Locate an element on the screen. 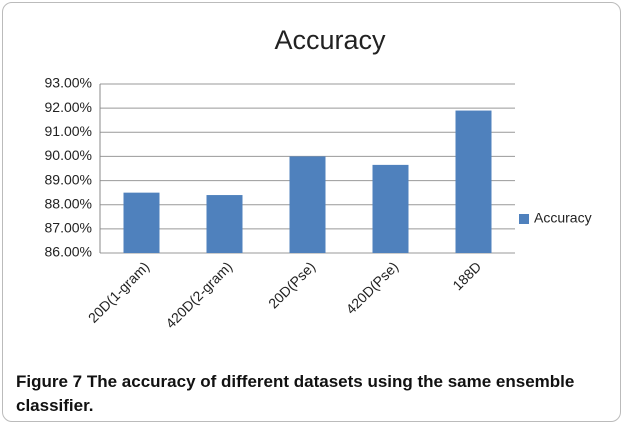  legend-label: Accuracy is located at coordinates (563, 218).